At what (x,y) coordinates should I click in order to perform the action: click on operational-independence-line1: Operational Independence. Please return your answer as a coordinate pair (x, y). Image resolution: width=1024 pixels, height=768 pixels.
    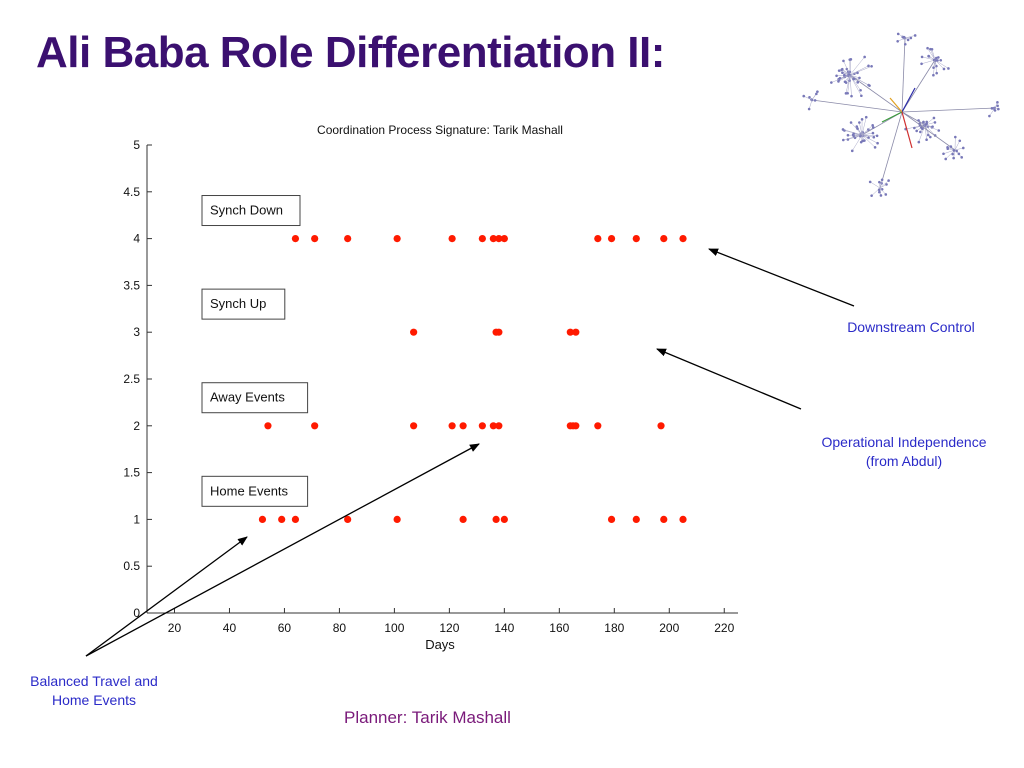
    Looking at the image, I should click on (904, 442).